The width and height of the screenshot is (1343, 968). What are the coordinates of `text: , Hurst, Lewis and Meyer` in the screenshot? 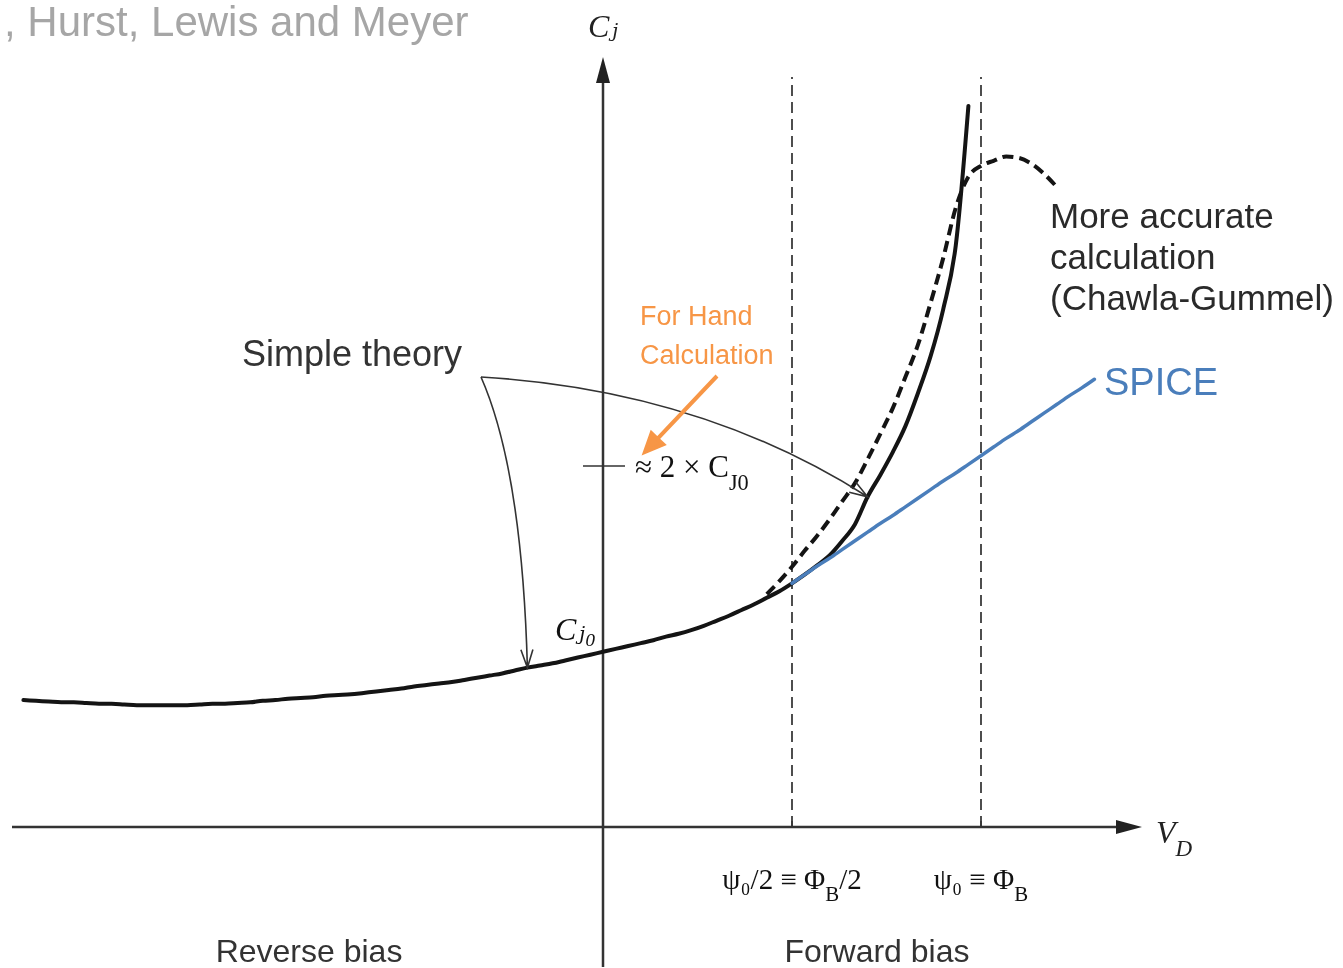 It's located at (236, 22).